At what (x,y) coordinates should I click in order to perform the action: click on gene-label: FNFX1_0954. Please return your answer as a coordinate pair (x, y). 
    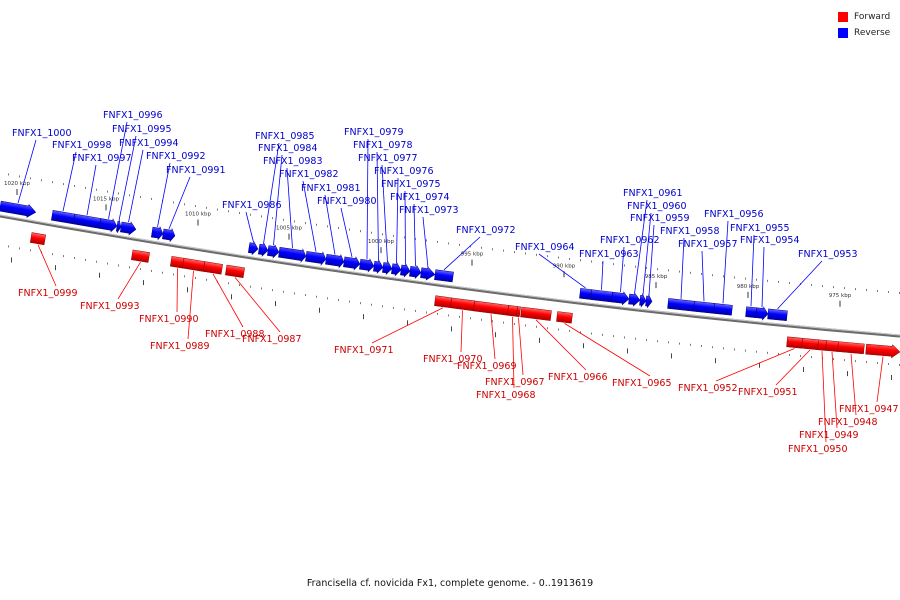
    Looking at the image, I should click on (770, 240).